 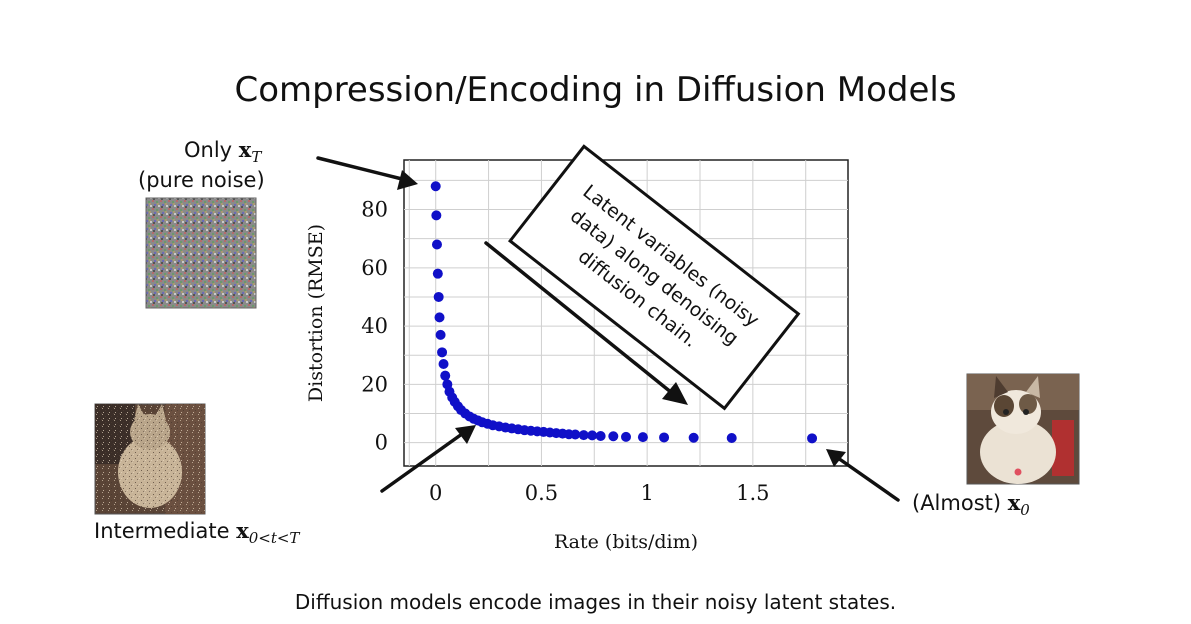 What do you see at coordinates (374, 326) in the screenshot?
I see `y-tick-label: 40` at bounding box center [374, 326].